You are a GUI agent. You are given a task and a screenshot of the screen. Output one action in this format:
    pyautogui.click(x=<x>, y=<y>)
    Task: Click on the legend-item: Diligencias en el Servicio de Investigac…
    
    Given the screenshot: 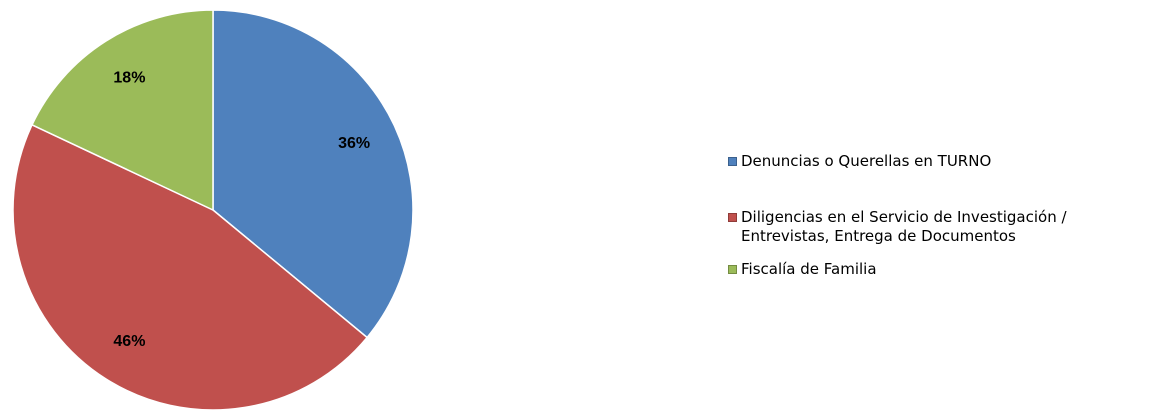 What is the action you would take?
    pyautogui.click(x=938, y=227)
    